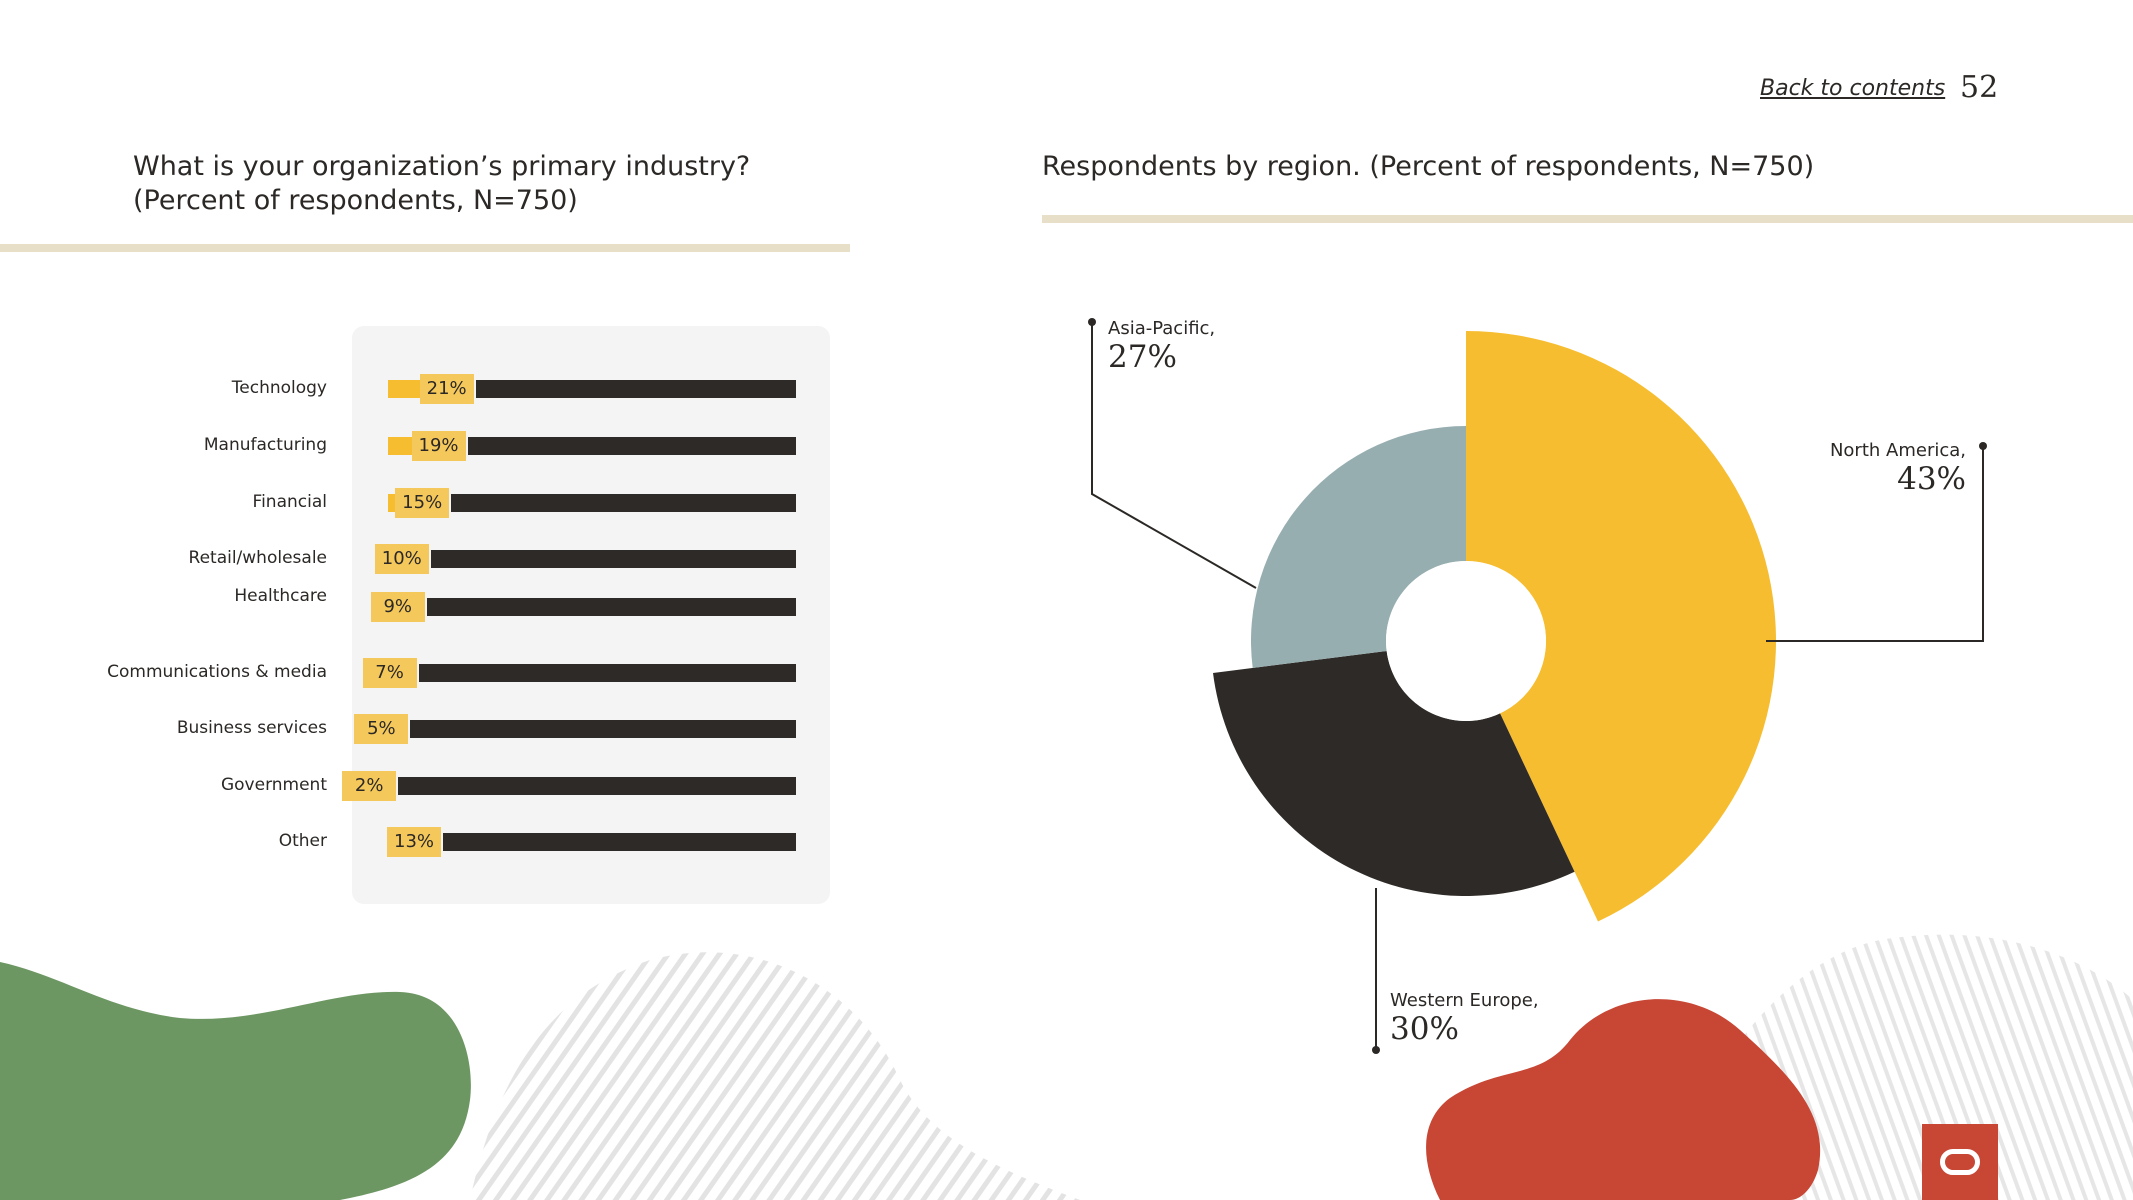 The image size is (2133, 1200). I want to click on oracle-ring-icon, so click(1960, 1162).